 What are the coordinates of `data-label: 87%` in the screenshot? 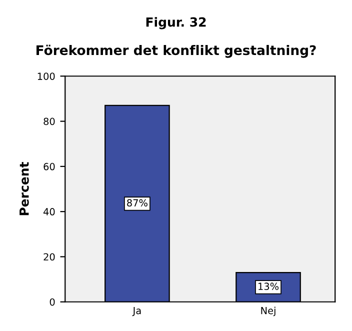 It's located at (137, 202).